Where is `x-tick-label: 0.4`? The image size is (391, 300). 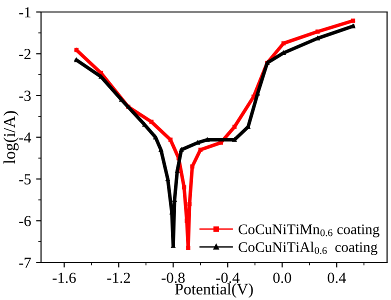
x-tick-label: 0.4 is located at coordinates (337, 278).